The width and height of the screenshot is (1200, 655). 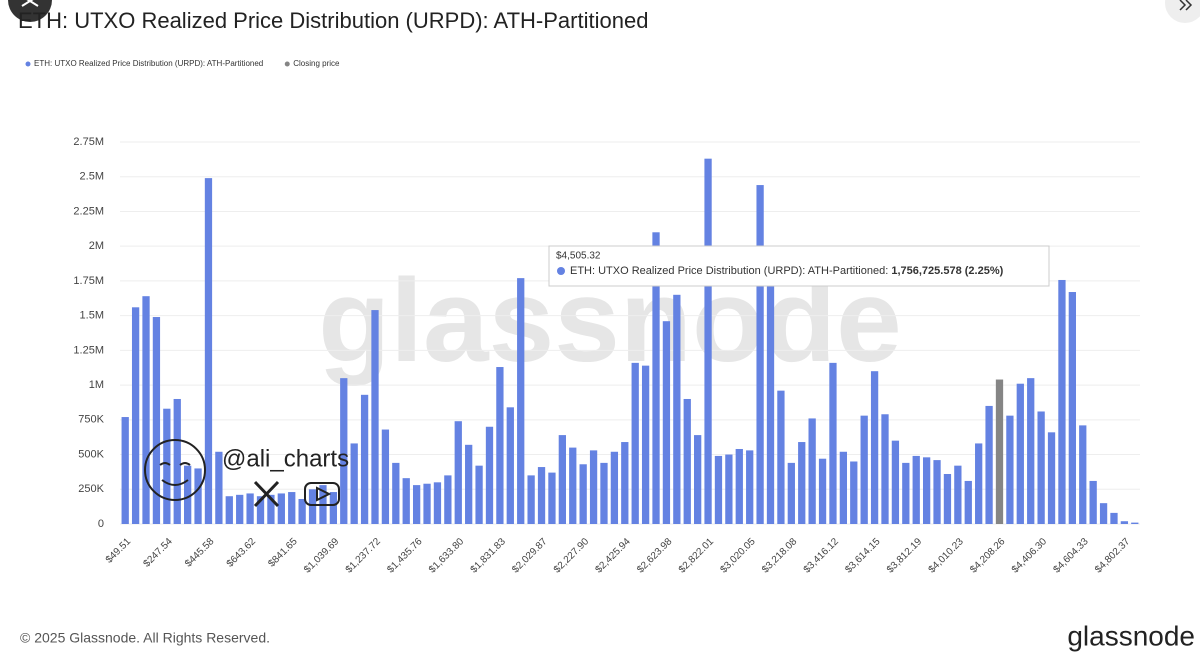 I want to click on x-tick-label: $2,029.87, so click(x=530, y=556).